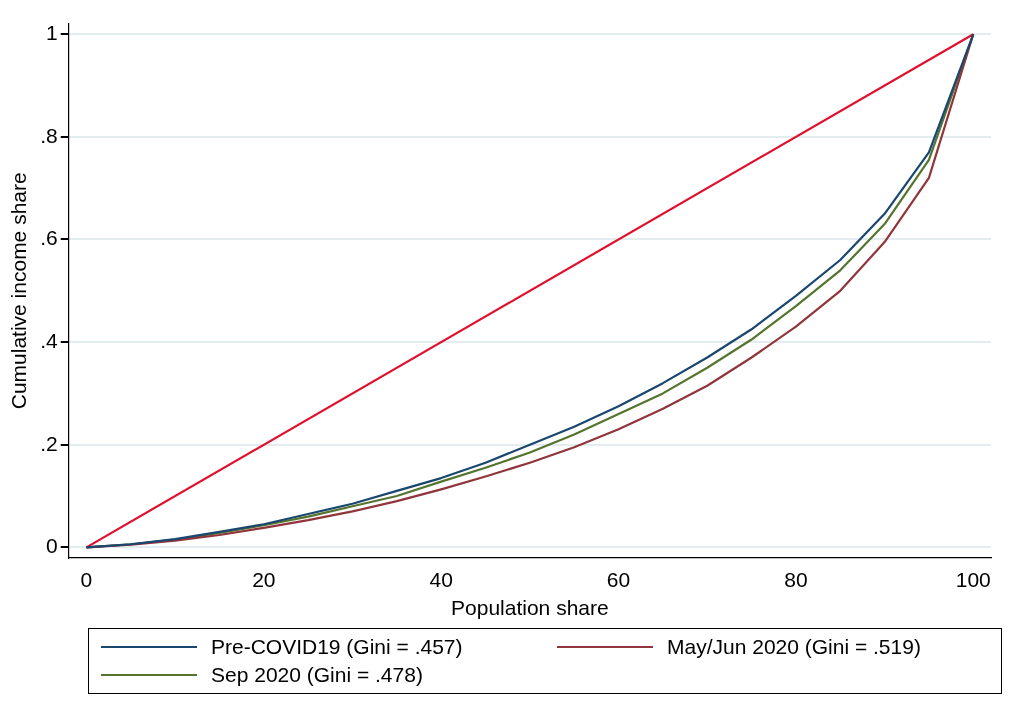 The height and width of the screenshot is (713, 1013). Describe the element at coordinates (19, 291) in the screenshot. I see `y-axis-title: Cumulative income share` at that location.